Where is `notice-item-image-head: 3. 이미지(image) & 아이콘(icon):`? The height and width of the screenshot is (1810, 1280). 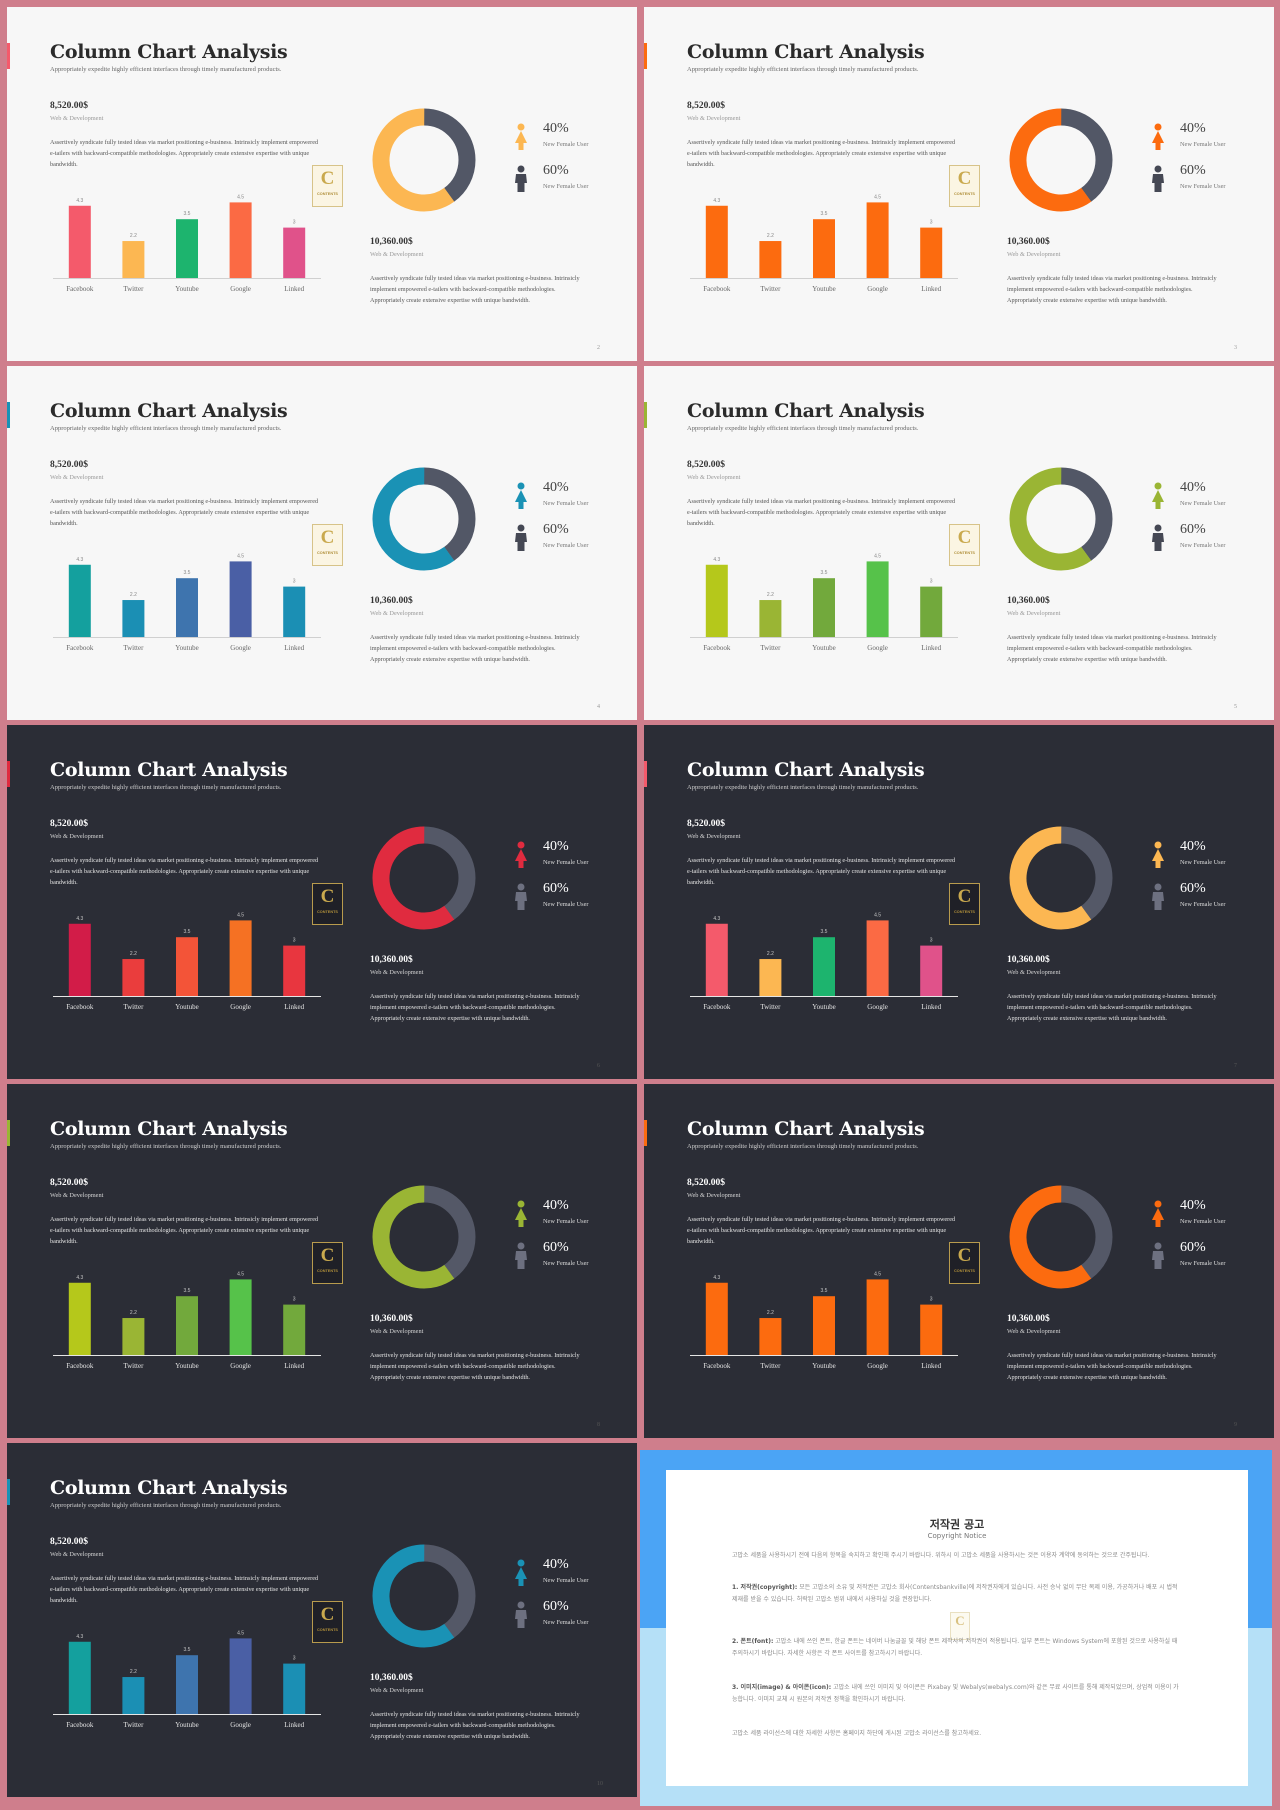 notice-item-image-head: 3. 이미지(image) & 아이콘(icon): is located at coordinates (782, 1687).